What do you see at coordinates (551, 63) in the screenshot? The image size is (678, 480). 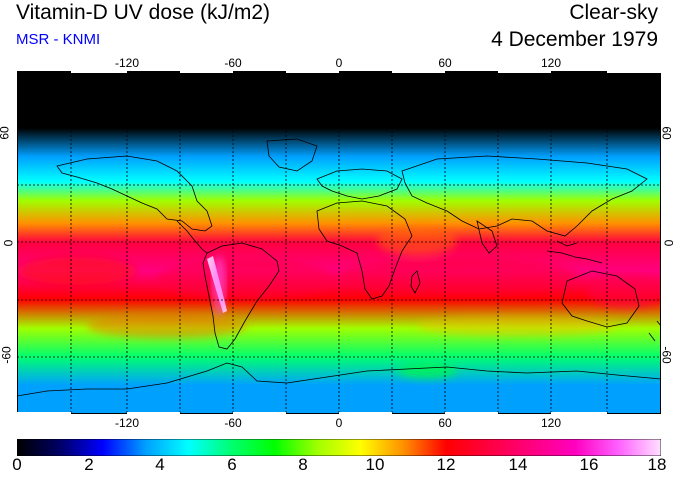 I see `lon-tick-top: 120` at bounding box center [551, 63].